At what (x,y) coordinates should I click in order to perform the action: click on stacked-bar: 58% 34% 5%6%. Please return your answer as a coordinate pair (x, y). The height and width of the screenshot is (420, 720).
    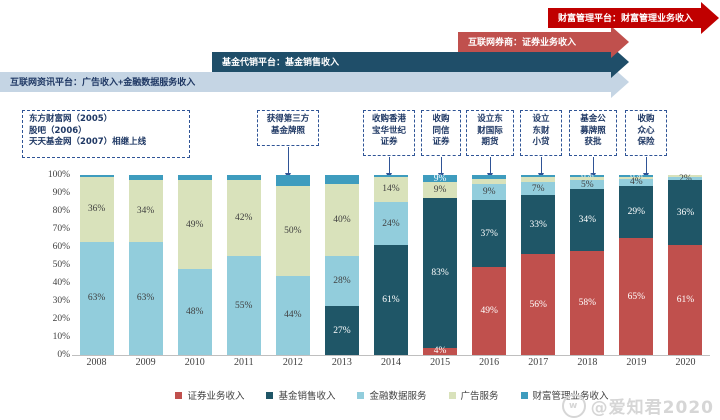
    Looking at the image, I should click on (587, 263).